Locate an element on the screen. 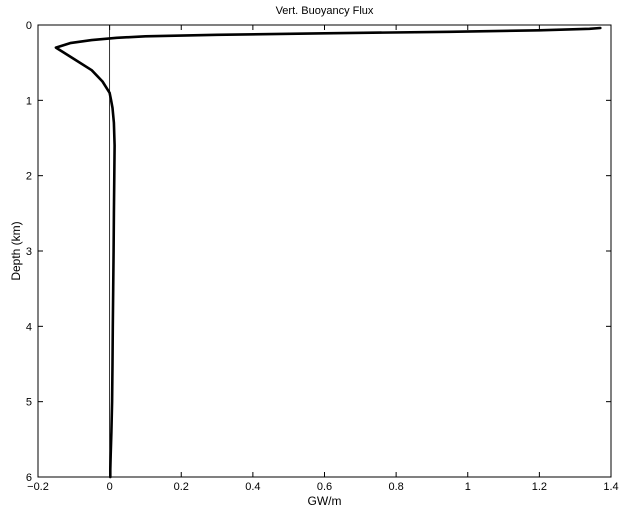 This screenshot has height=511, width=619. x-tick-label: 0.4 is located at coordinates (252, 487).